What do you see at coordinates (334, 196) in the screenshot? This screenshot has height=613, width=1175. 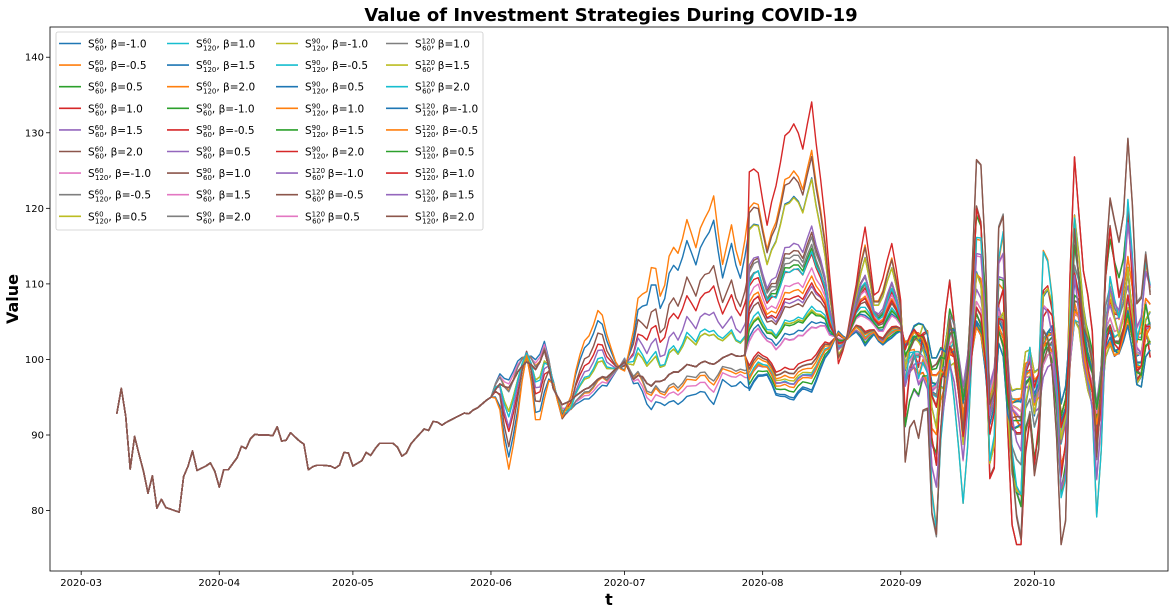 I see `legend-label: S120 60, β=-0.5` at bounding box center [334, 196].